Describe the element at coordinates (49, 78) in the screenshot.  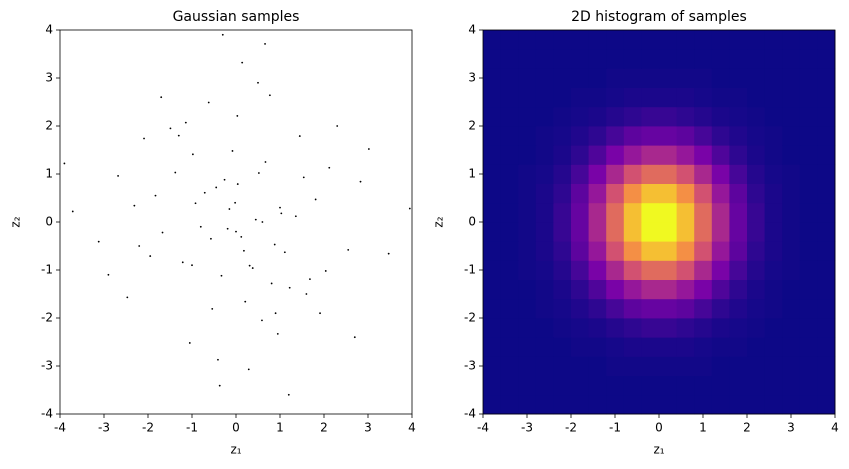
I see `y-tick-label: 3` at that location.